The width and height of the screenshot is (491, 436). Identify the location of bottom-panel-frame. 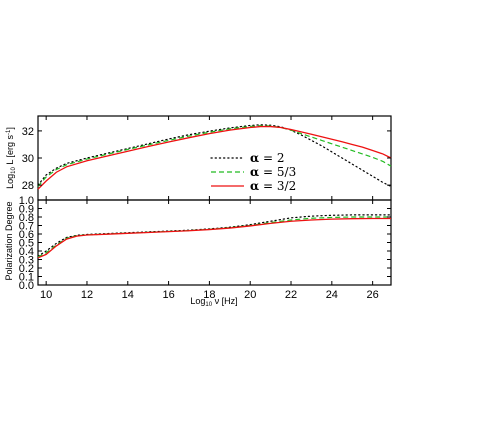
(214, 242).